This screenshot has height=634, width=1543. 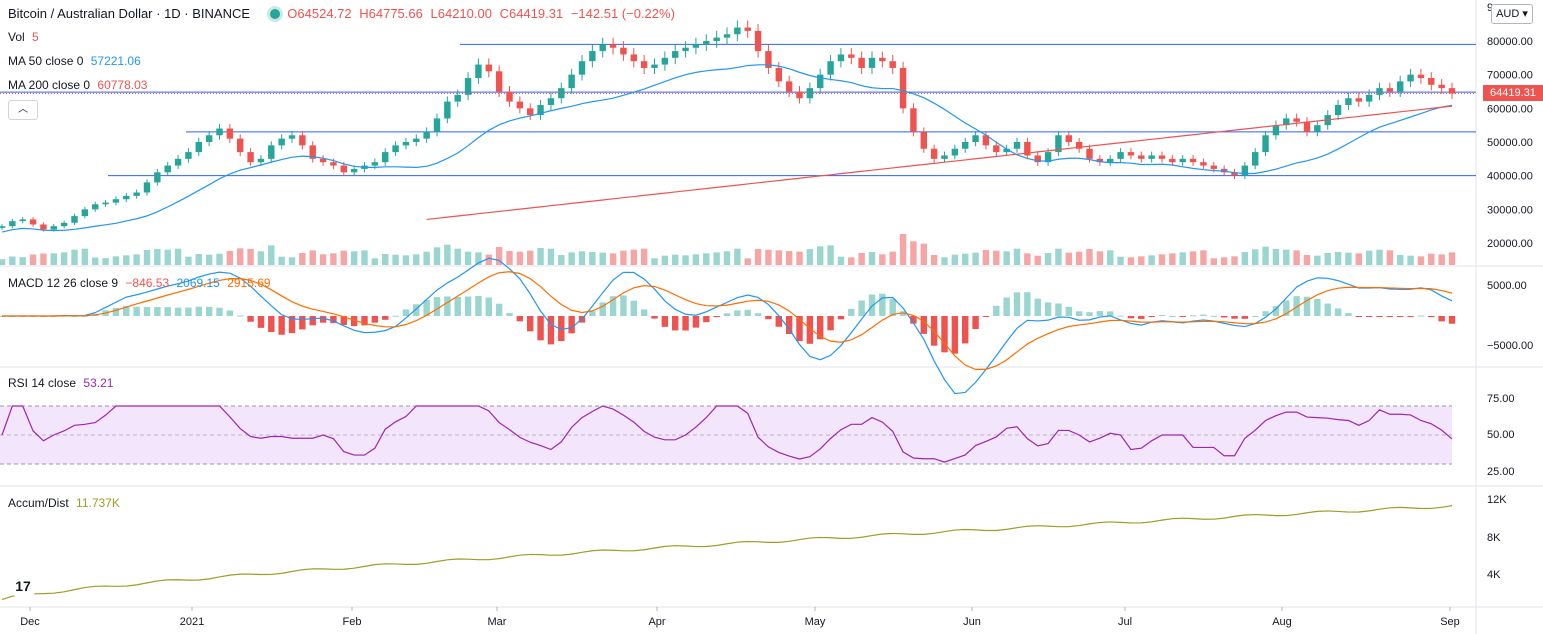 I want to click on legend-macd-value: 2069.15, so click(x=198, y=283).